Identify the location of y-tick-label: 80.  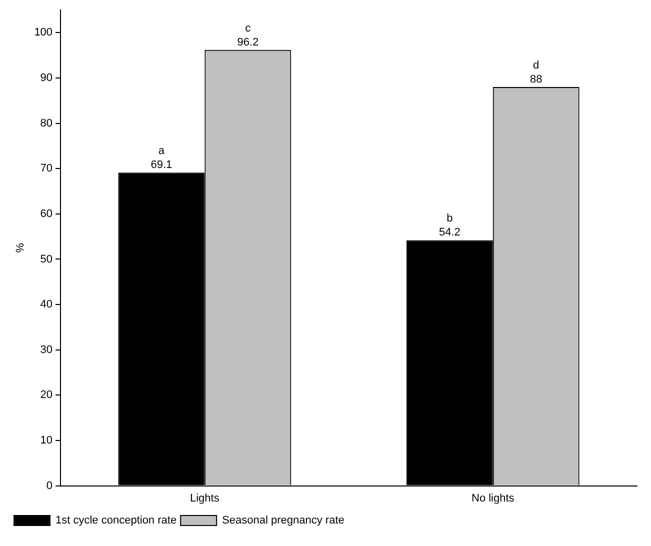
(46, 123).